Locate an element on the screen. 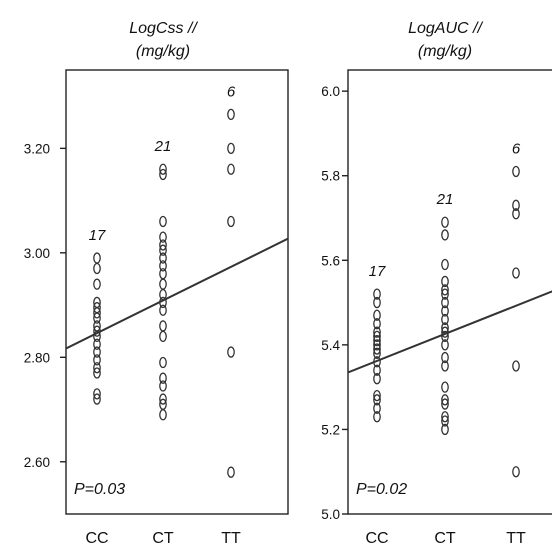  right-ytick-label: 5.6 is located at coordinates (330, 260).